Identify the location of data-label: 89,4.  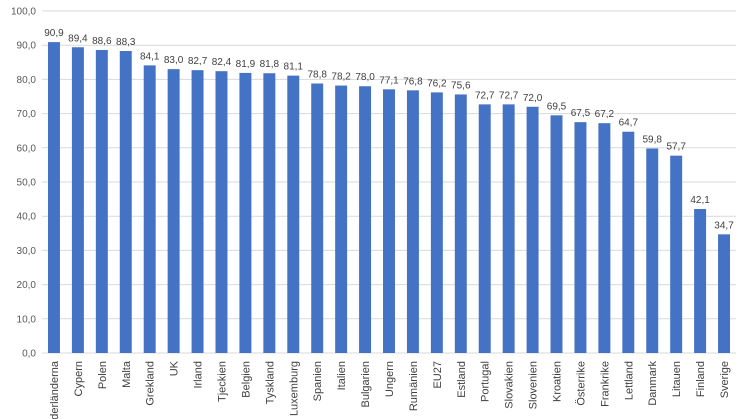
(78, 38).